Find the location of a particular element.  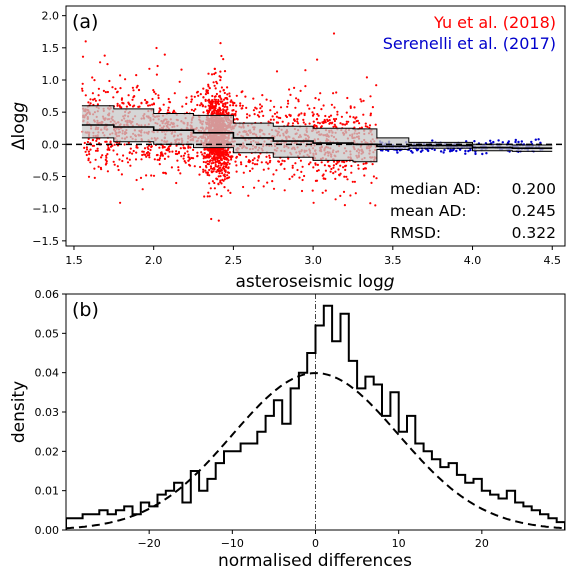

legend-yu-2018: Yu et al. (2018) is located at coordinates (494, 22).